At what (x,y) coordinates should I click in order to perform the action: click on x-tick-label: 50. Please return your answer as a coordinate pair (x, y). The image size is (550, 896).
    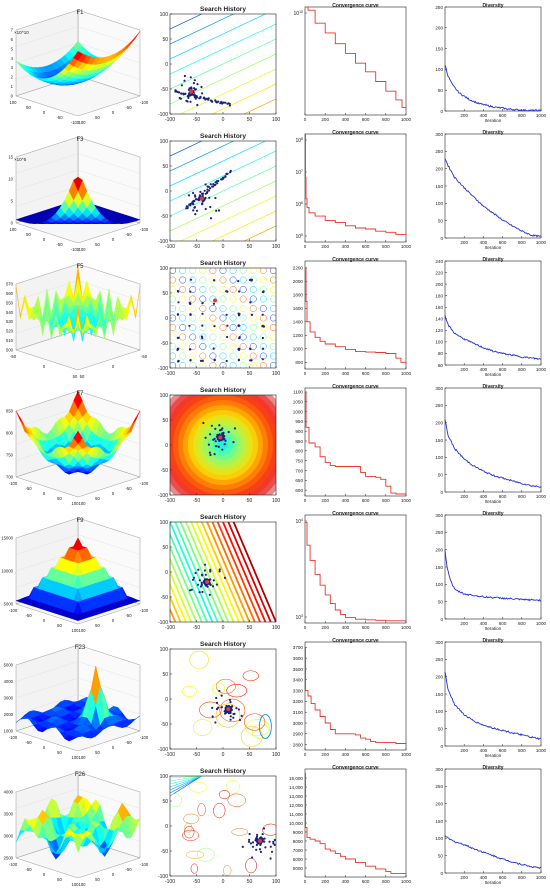
    Looking at the image, I should click on (59, 498).